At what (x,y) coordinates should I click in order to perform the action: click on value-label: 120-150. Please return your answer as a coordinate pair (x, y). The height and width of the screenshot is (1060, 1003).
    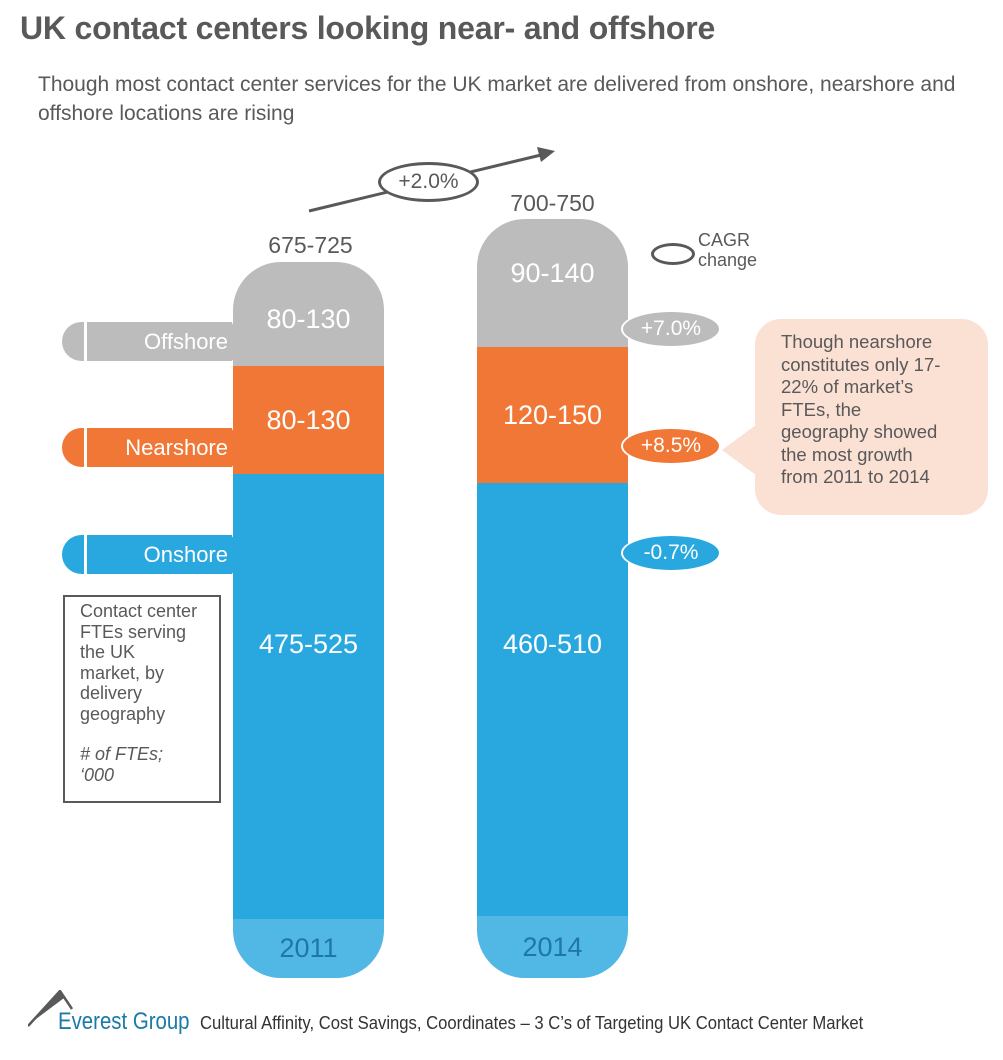
    Looking at the image, I should click on (552, 414).